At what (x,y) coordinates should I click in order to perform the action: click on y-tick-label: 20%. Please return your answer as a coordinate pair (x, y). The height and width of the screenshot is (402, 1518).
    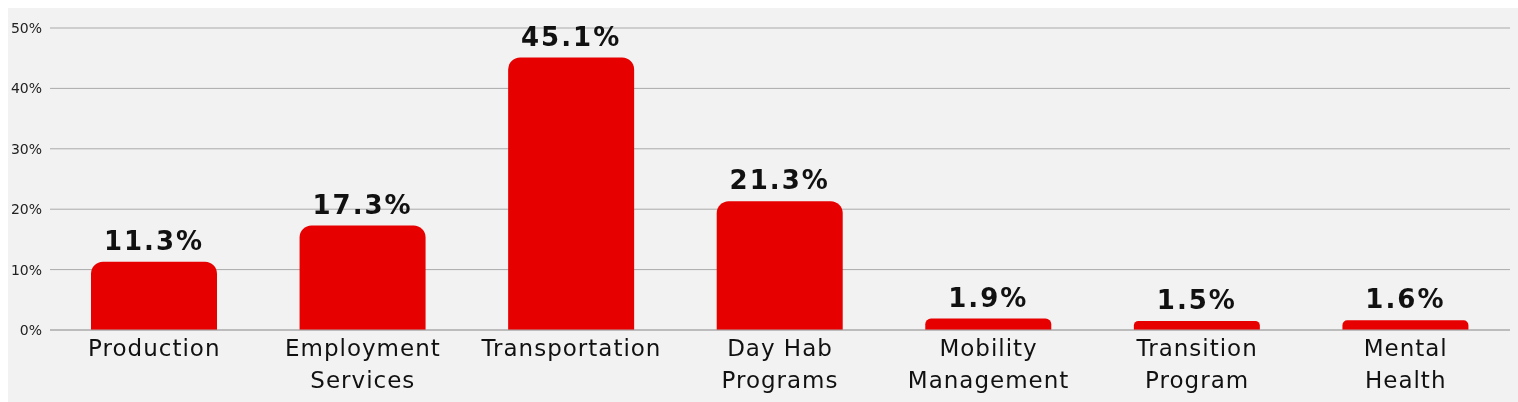
    Looking at the image, I should click on (26, 209).